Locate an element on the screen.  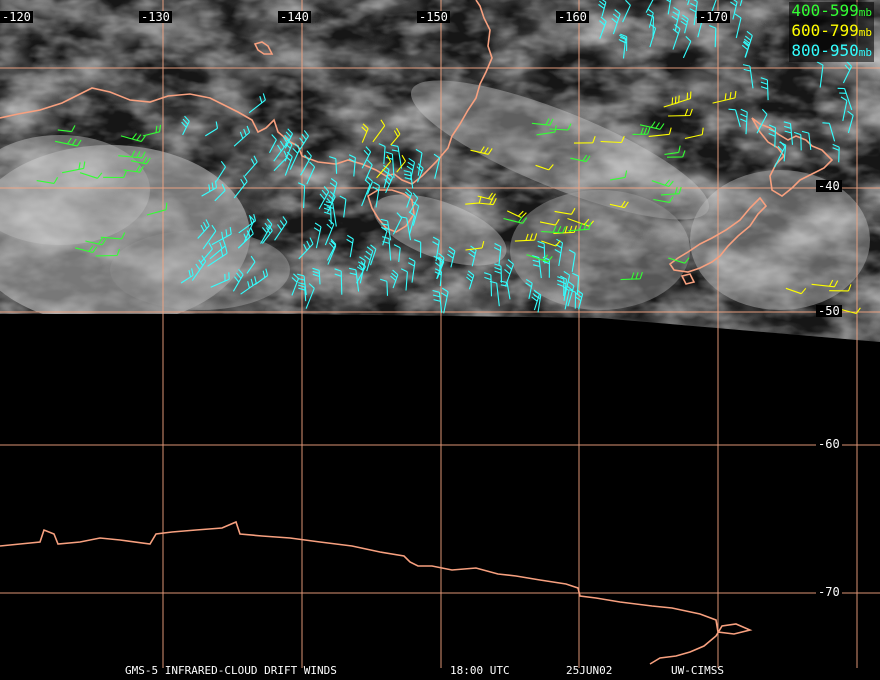
legend-row-600-799: 600-799mb is located at coordinates (831, 32).